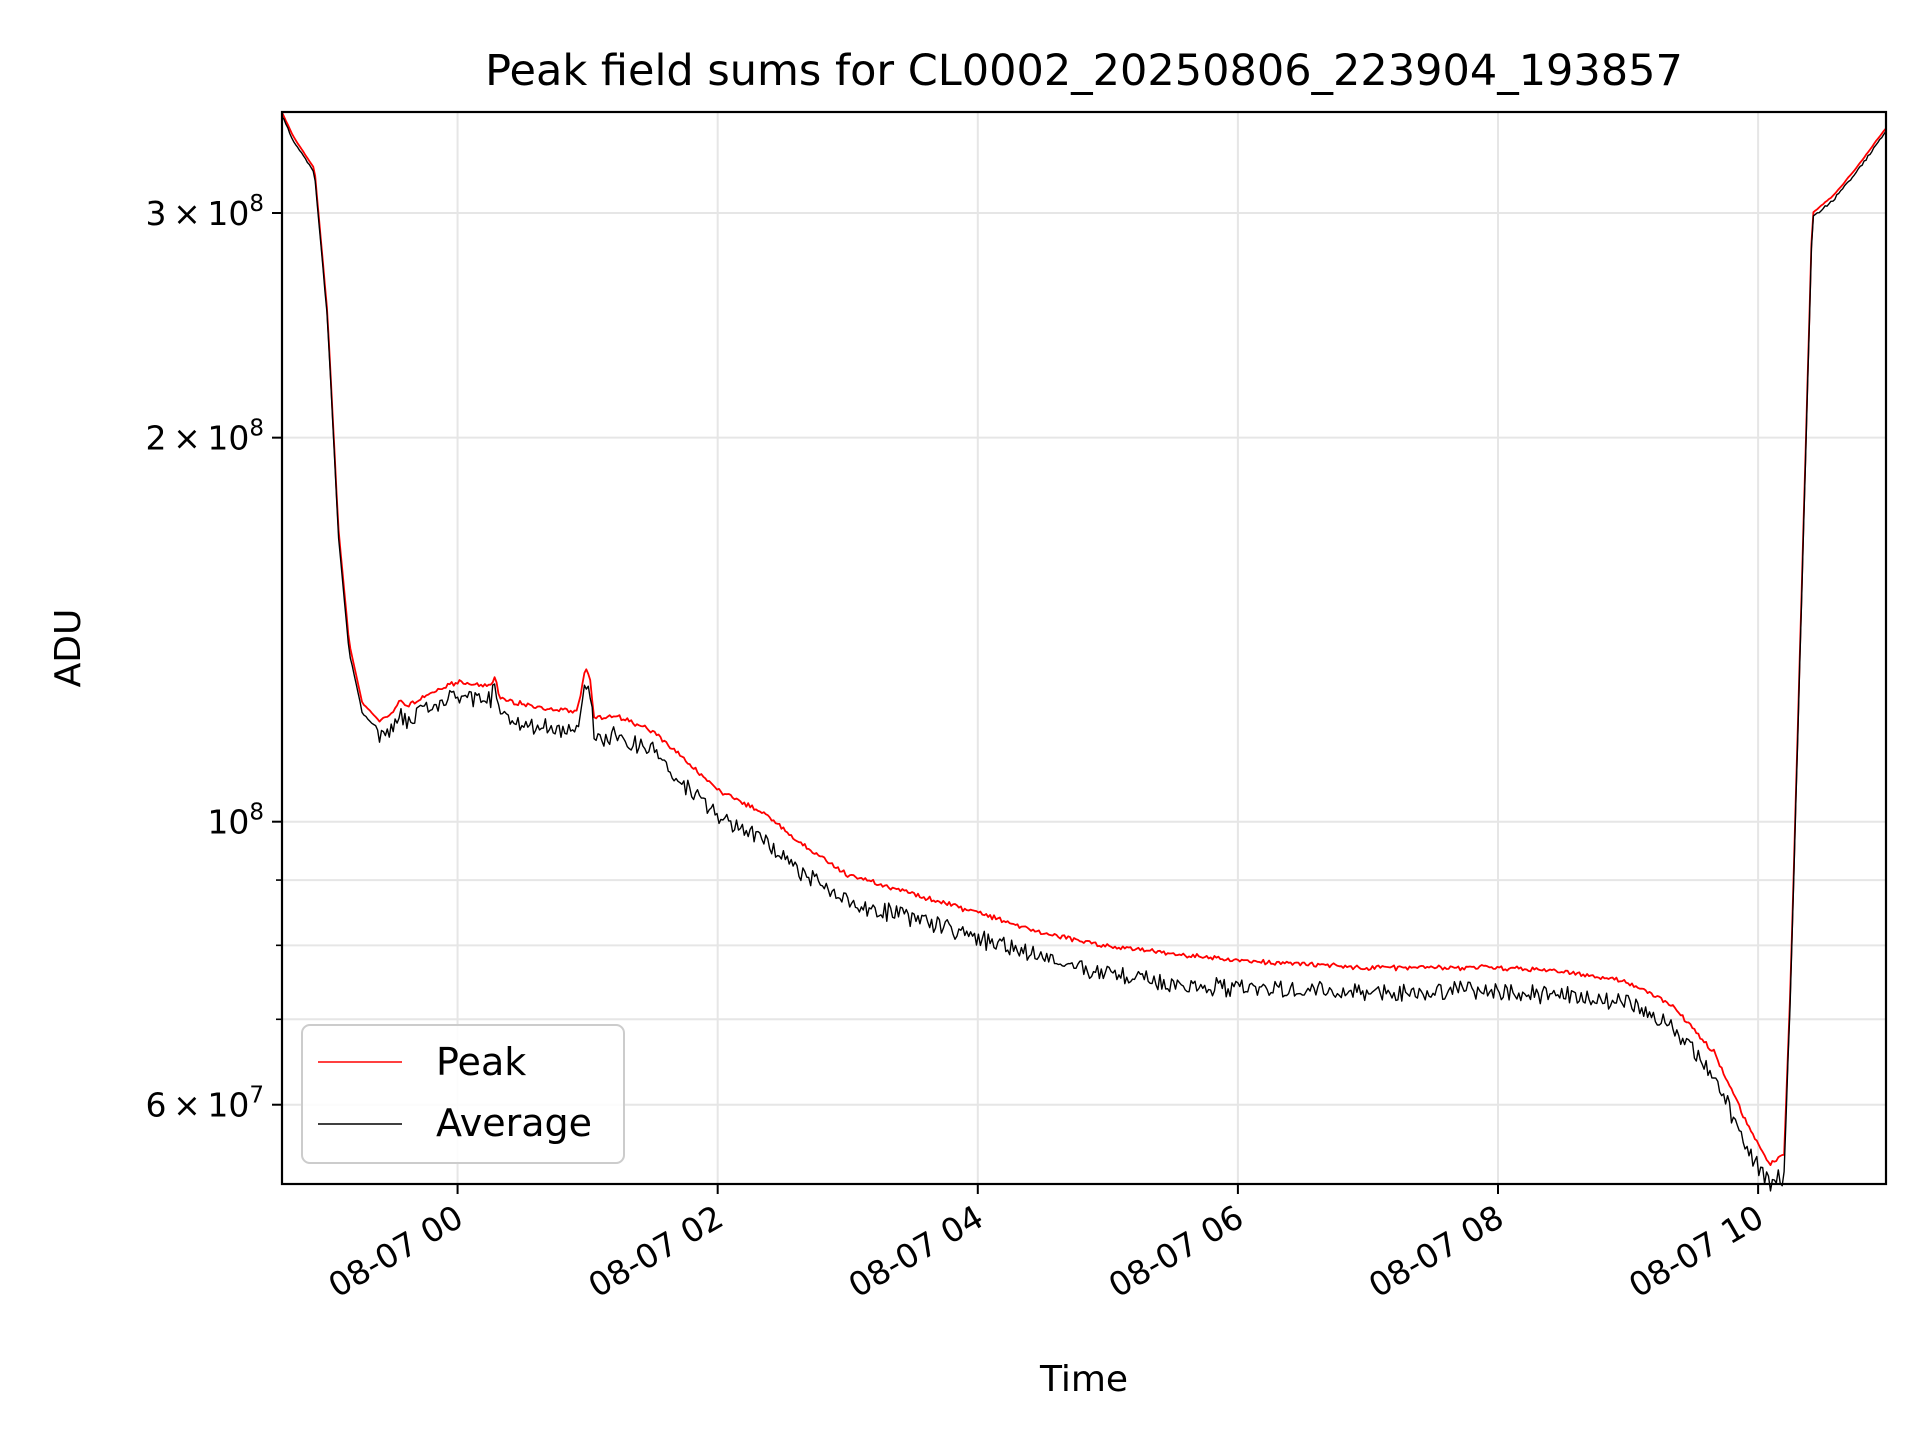 The height and width of the screenshot is (1440, 1920). Describe the element at coordinates (205, 212) in the screenshot. I see `y-tick-label: 3 × 108` at that location.